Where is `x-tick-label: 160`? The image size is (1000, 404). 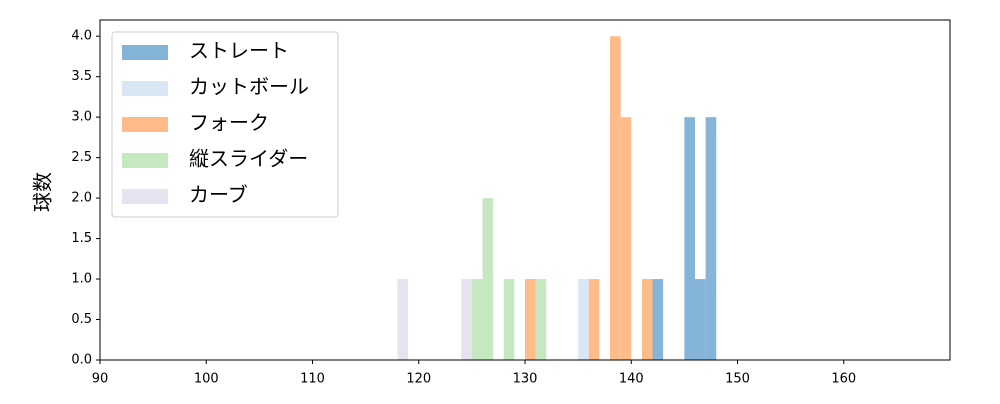 x-tick-label: 160 is located at coordinates (843, 379).